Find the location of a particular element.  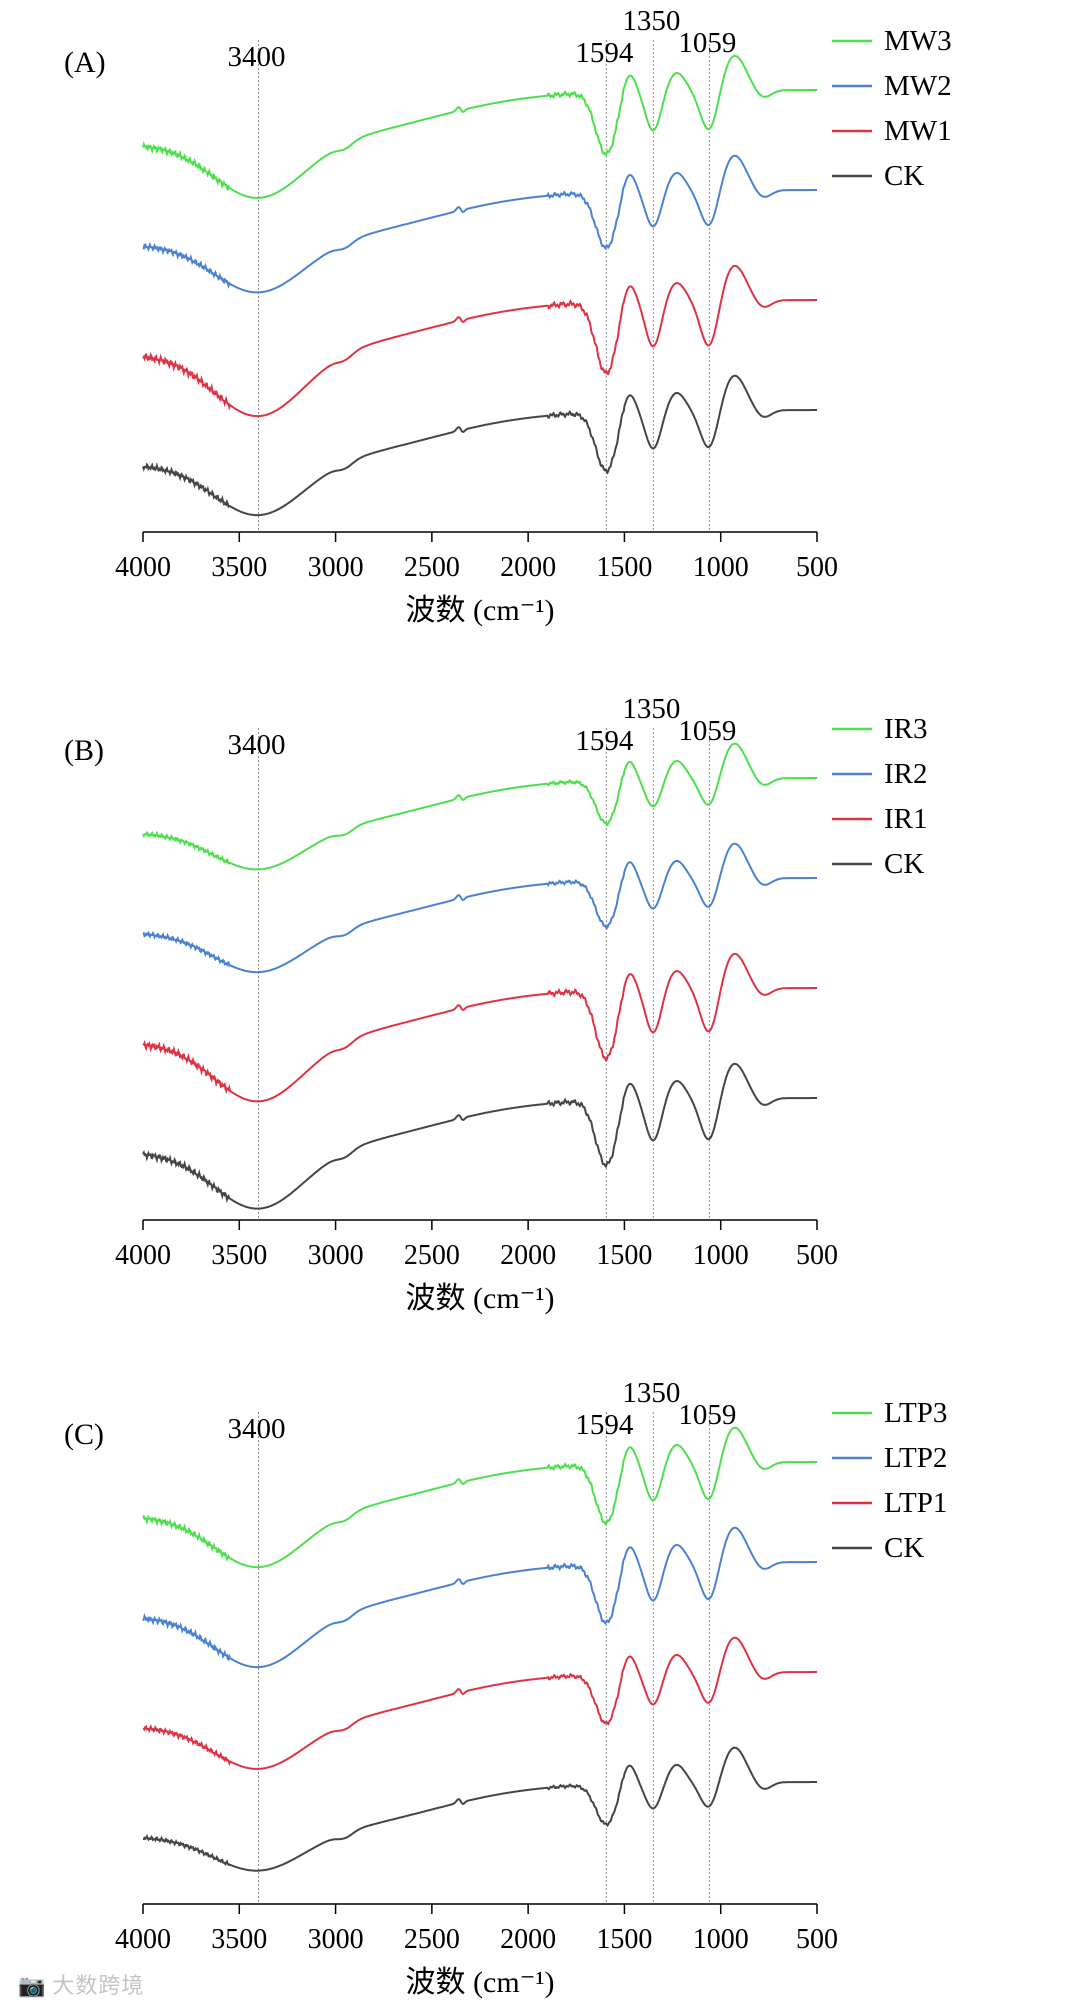

watermark: 📷 大数跨境 is located at coordinates (81, 1984).